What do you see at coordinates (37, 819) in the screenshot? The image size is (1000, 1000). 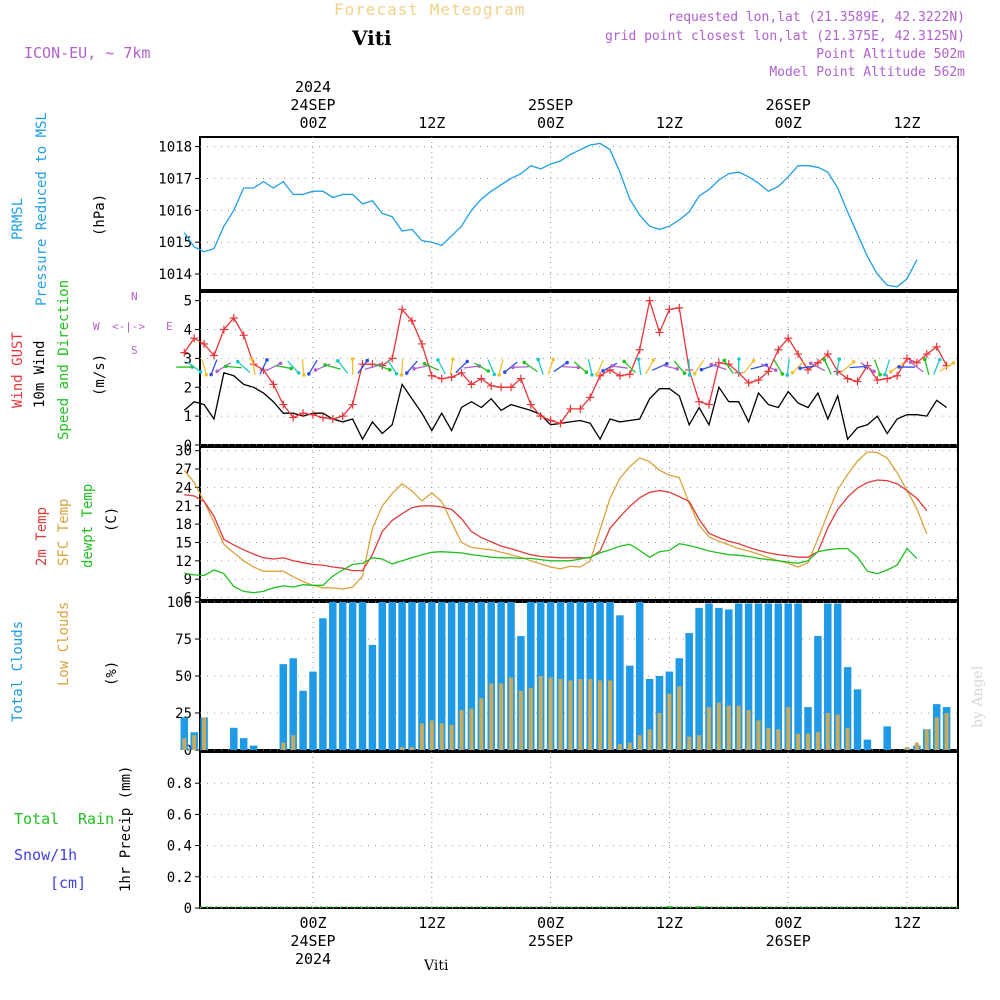 I see `label-total: Total` at bounding box center [37, 819].